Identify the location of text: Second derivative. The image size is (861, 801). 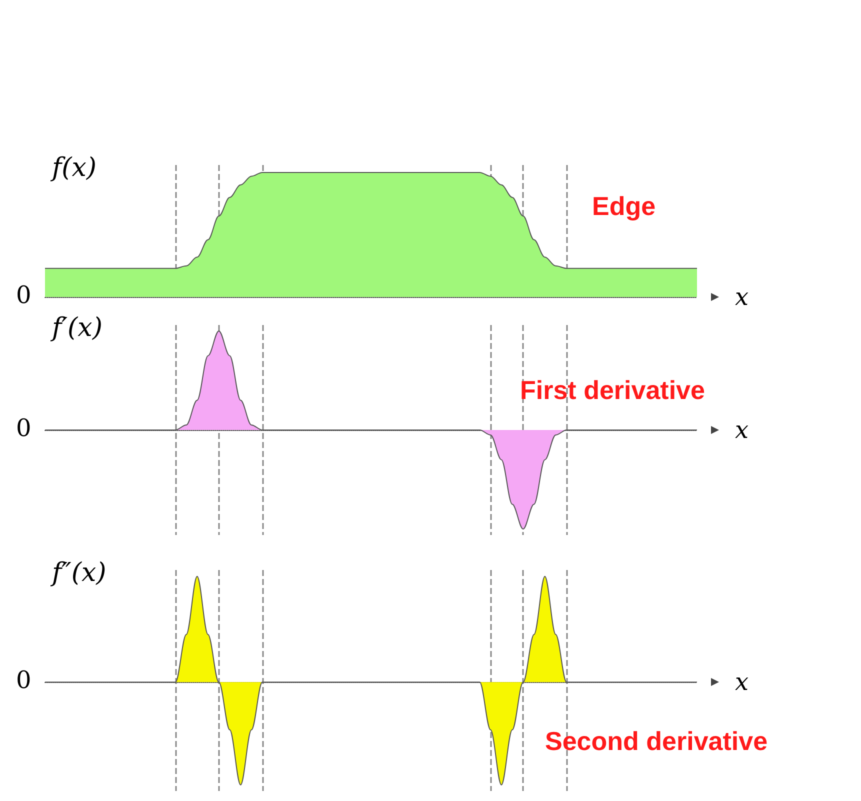
(656, 741).